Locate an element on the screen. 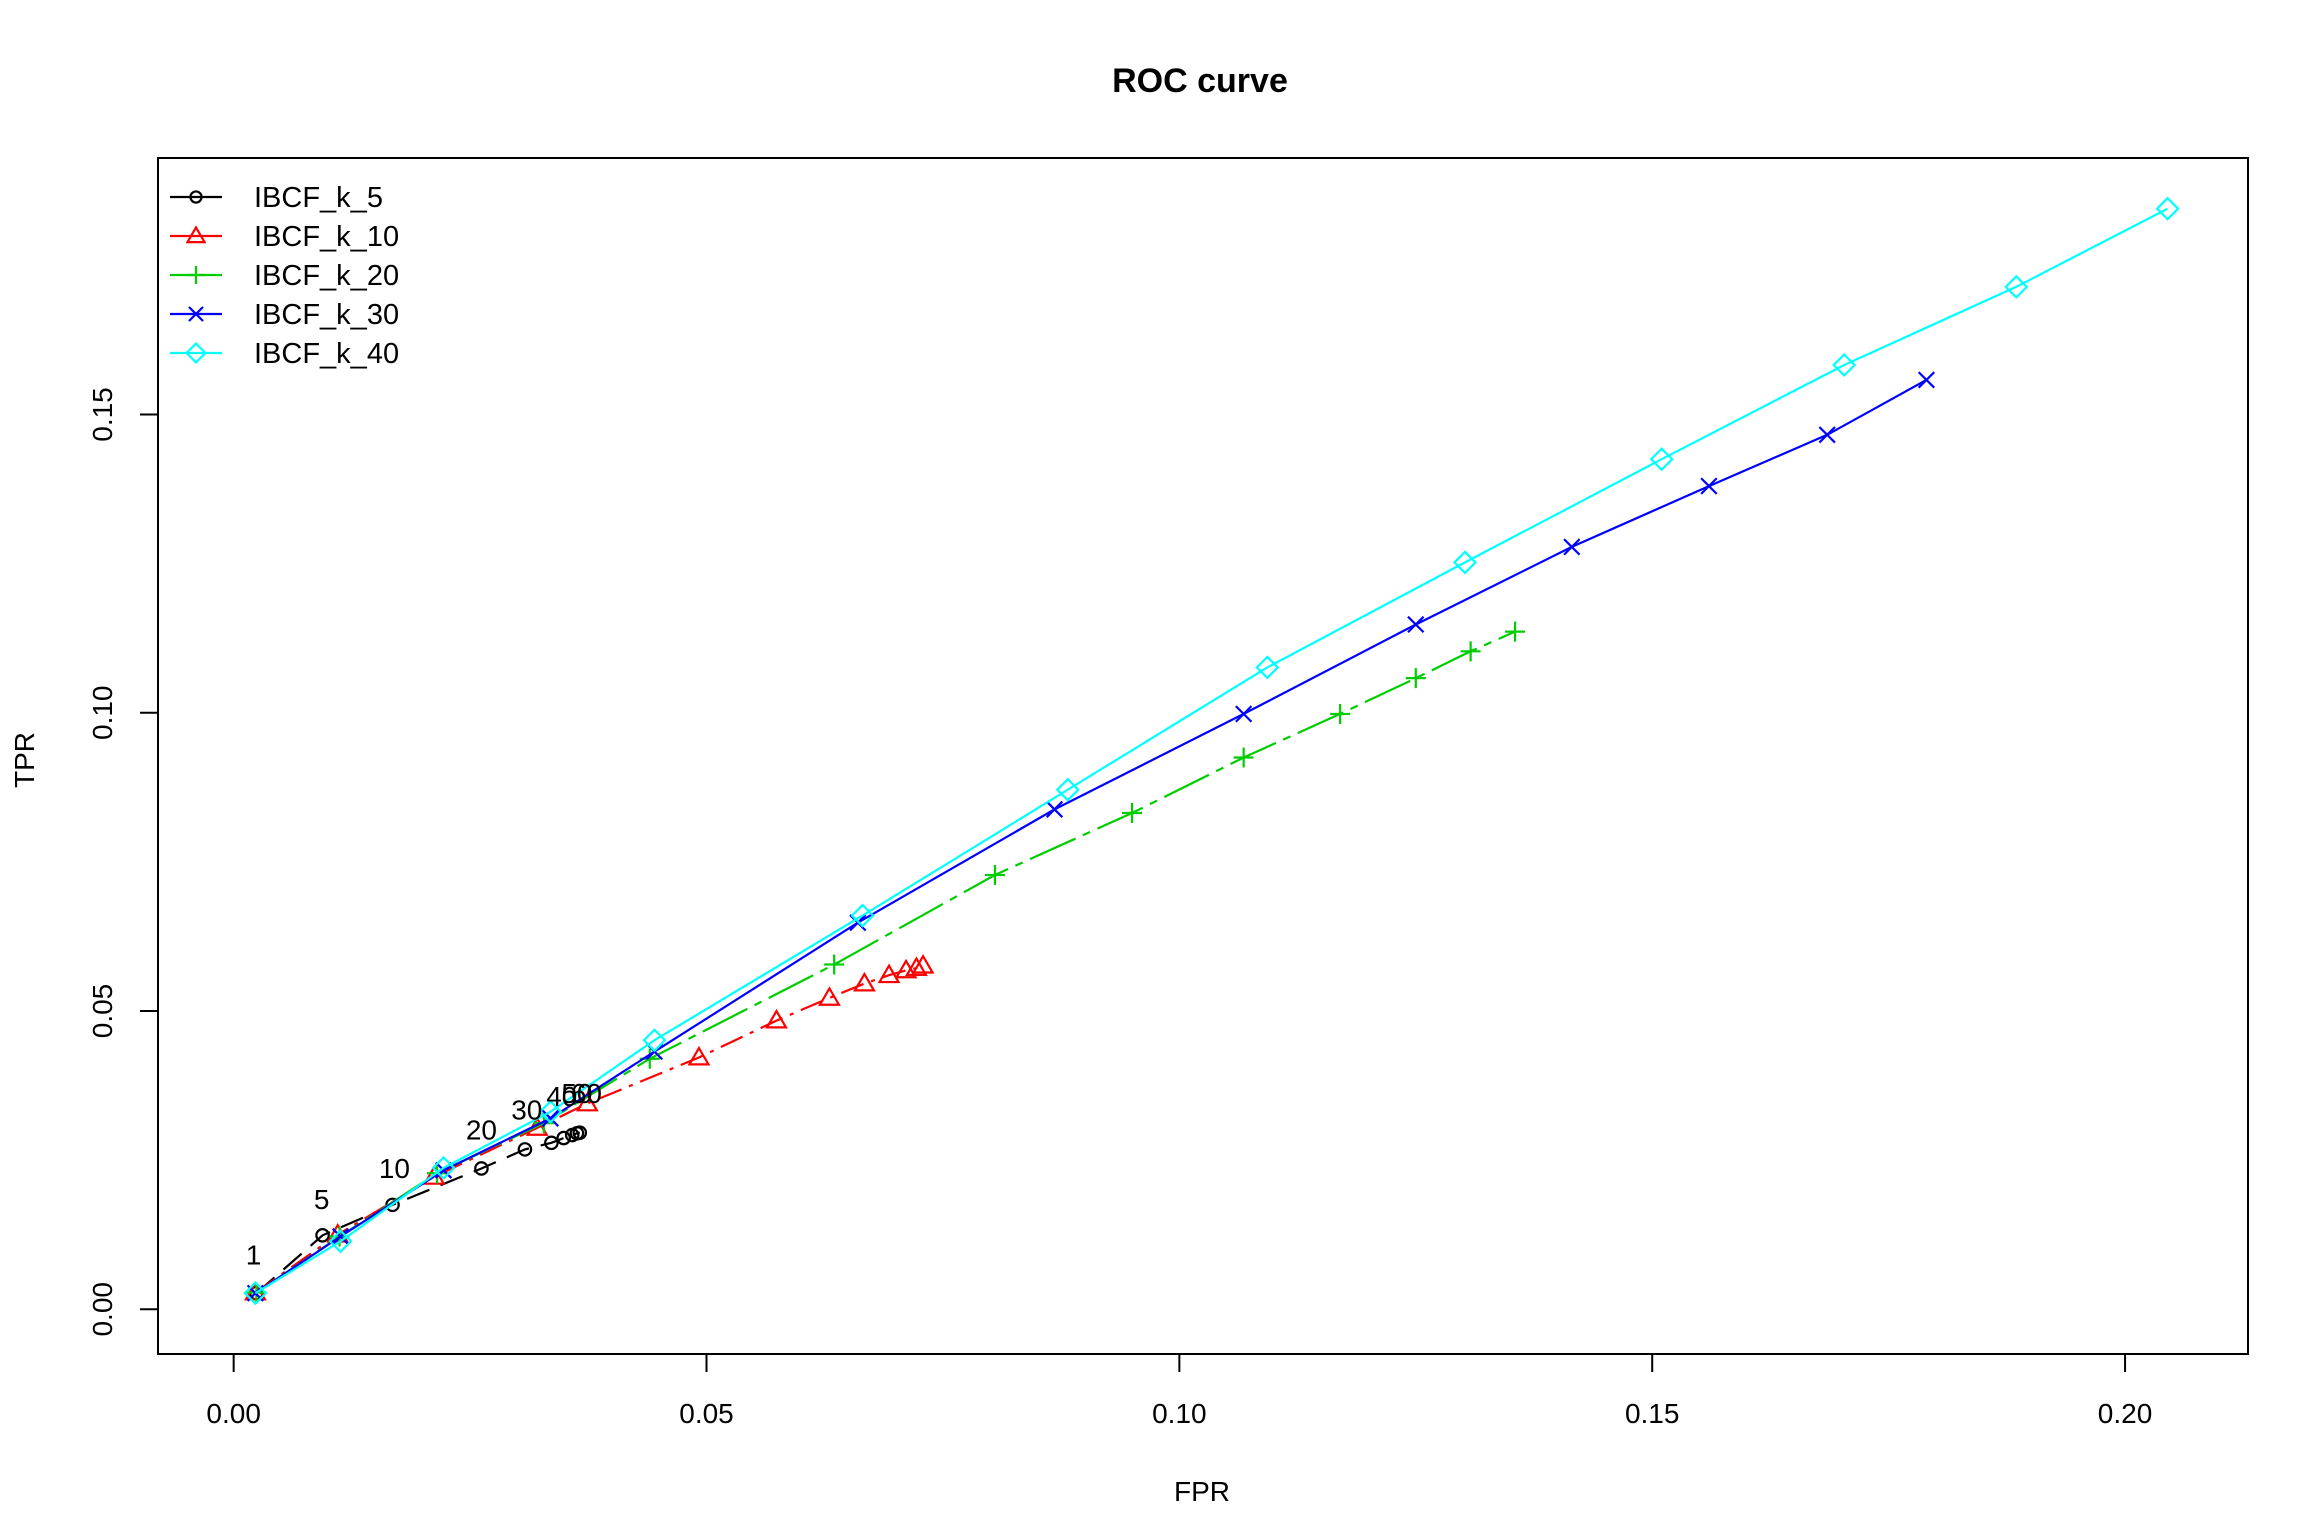 Image resolution: width=2304 pixels, height=1536 pixels. legend-item: IBCF_k_40 is located at coordinates (284, 354).